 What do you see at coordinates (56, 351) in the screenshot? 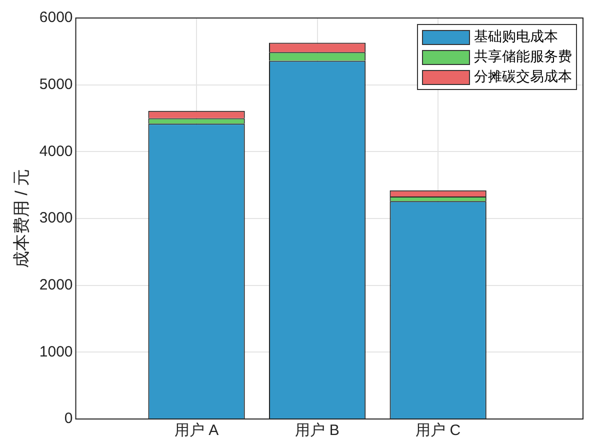
I see `y-tick-label: 1000` at bounding box center [56, 351].